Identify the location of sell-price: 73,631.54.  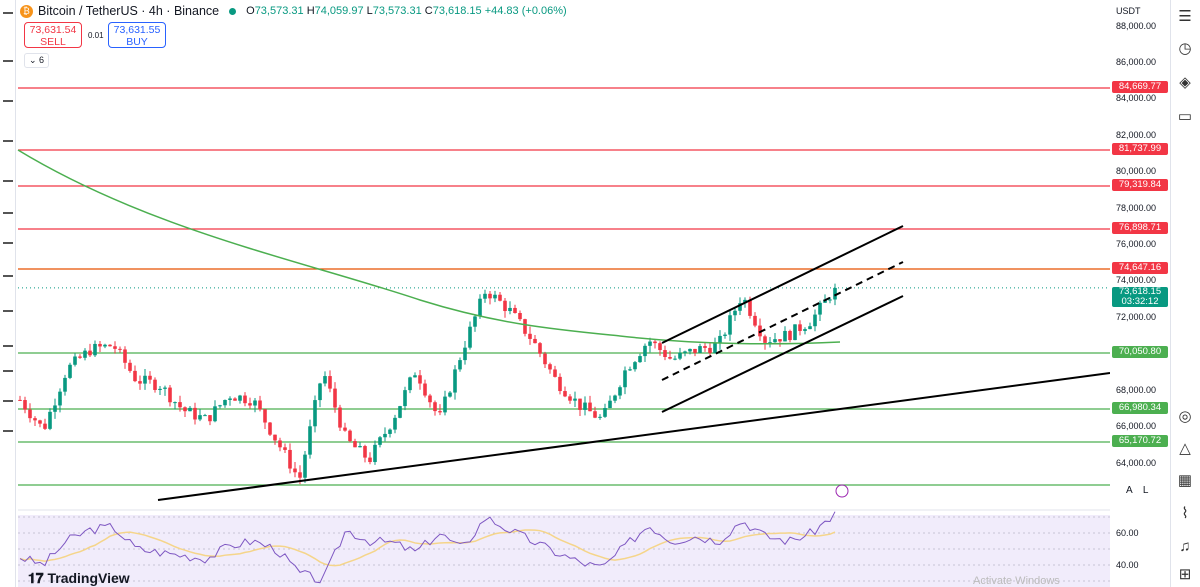
(53, 30).